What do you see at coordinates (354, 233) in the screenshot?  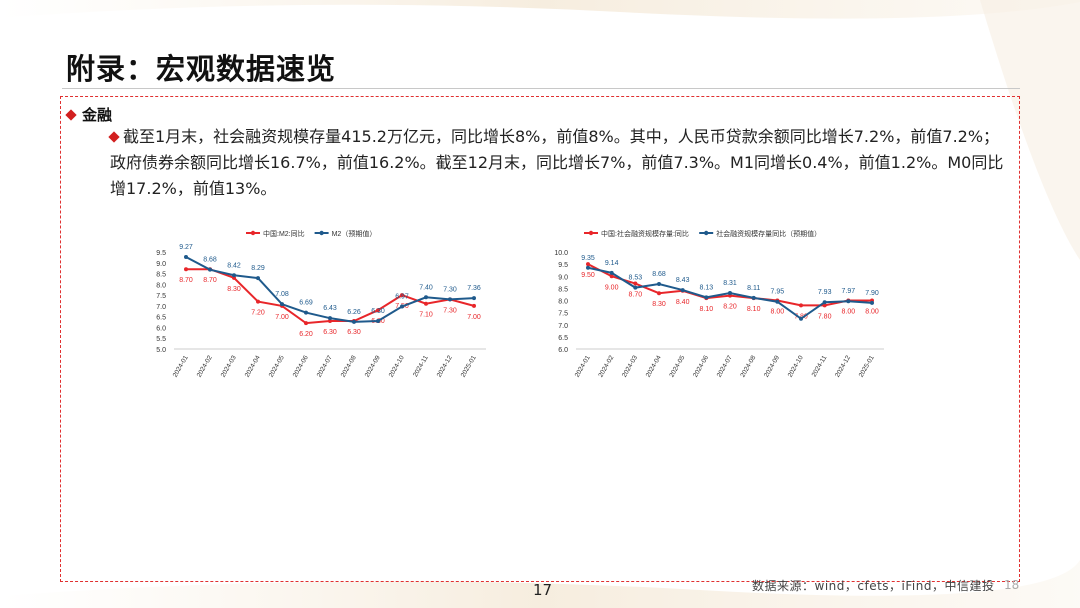 I see `legend-label: M2（预期值）` at bounding box center [354, 233].